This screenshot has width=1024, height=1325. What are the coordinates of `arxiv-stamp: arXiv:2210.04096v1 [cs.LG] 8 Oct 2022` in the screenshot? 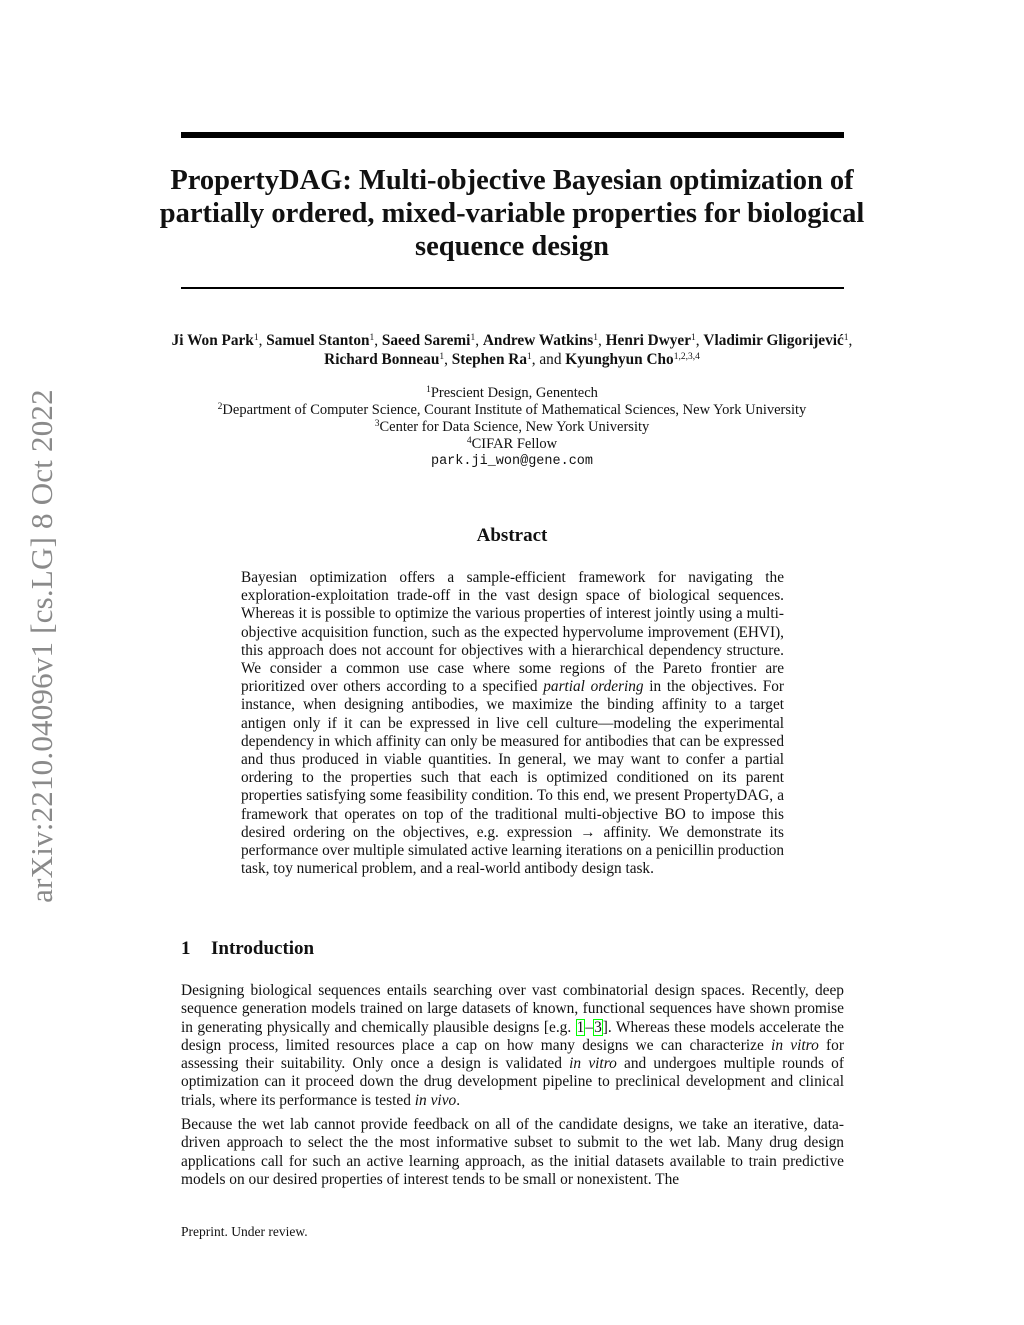 It's located at (41, 646).